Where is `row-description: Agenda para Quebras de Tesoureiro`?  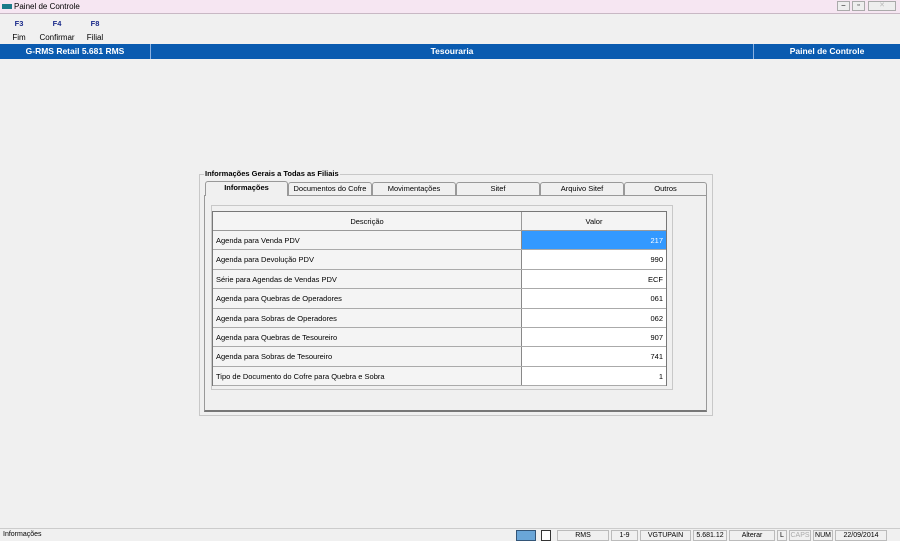 row-description: Agenda para Quebras de Tesoureiro is located at coordinates (367, 337).